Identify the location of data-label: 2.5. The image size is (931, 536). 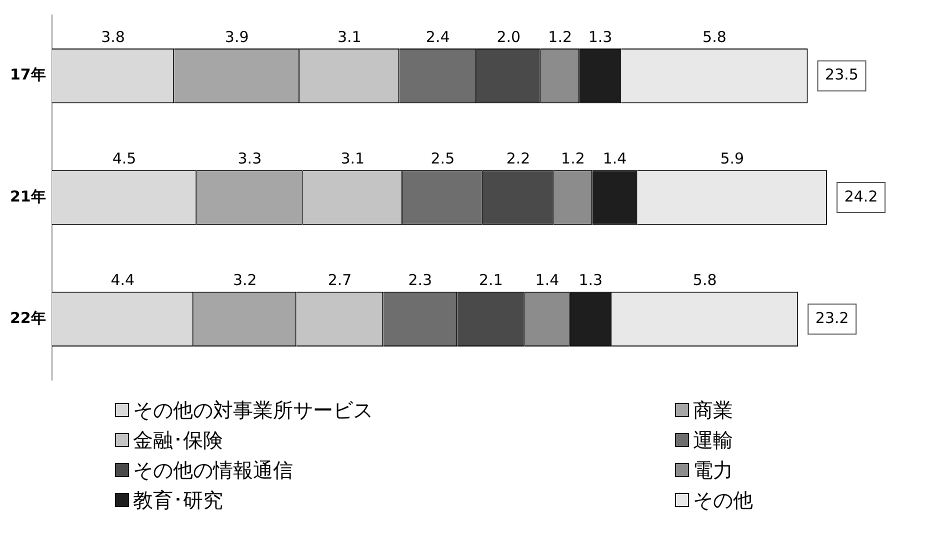
(442, 159).